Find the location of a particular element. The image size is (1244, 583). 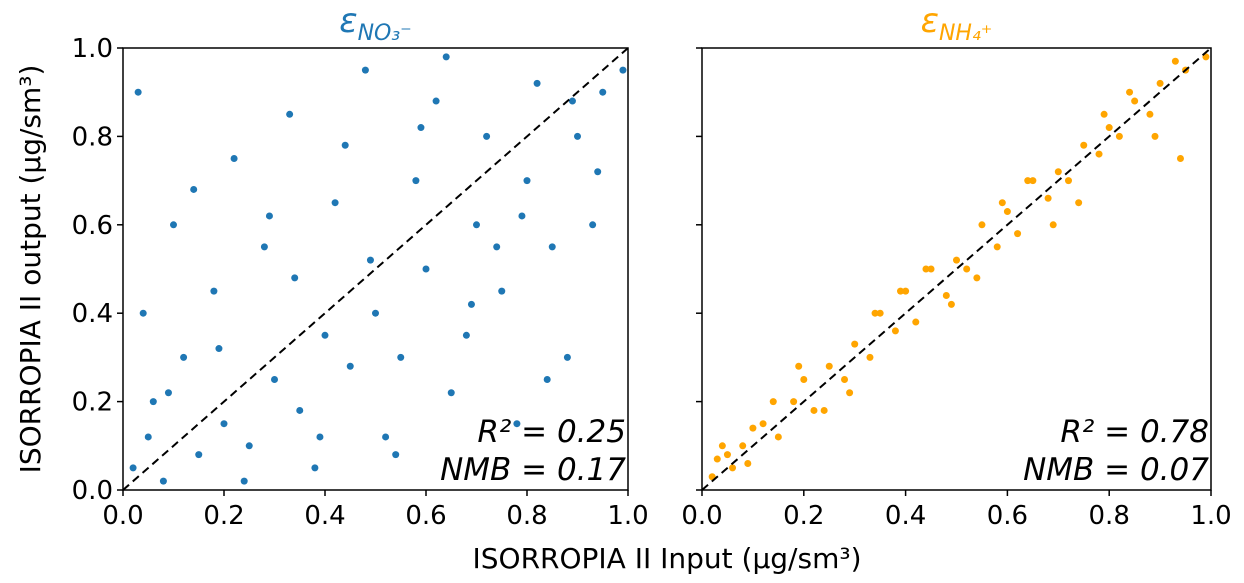

y-tick-label: 0.0 is located at coordinates (92, 491).